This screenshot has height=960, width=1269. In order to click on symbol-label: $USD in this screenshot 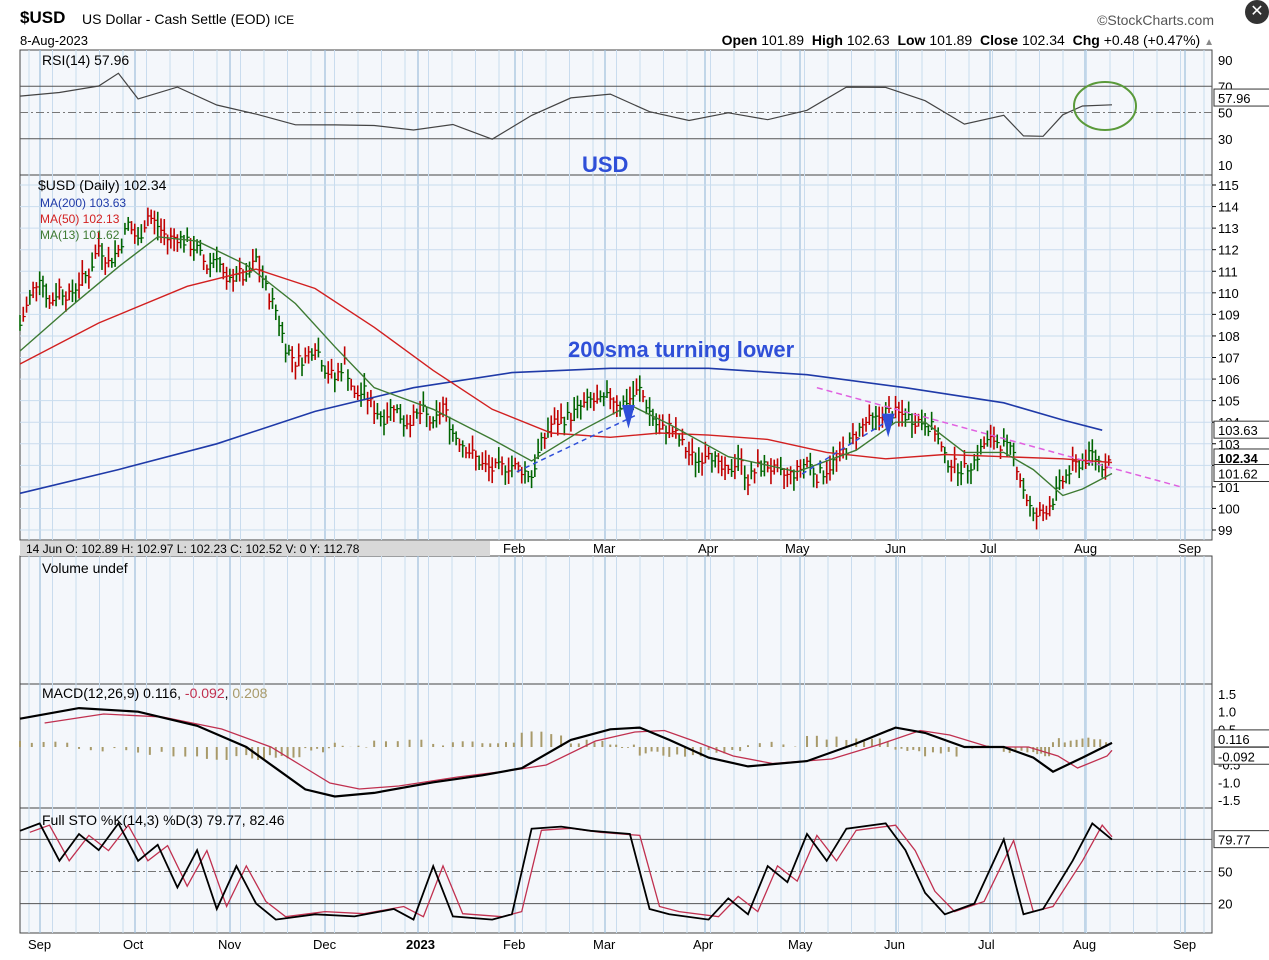, I will do `click(43, 17)`.